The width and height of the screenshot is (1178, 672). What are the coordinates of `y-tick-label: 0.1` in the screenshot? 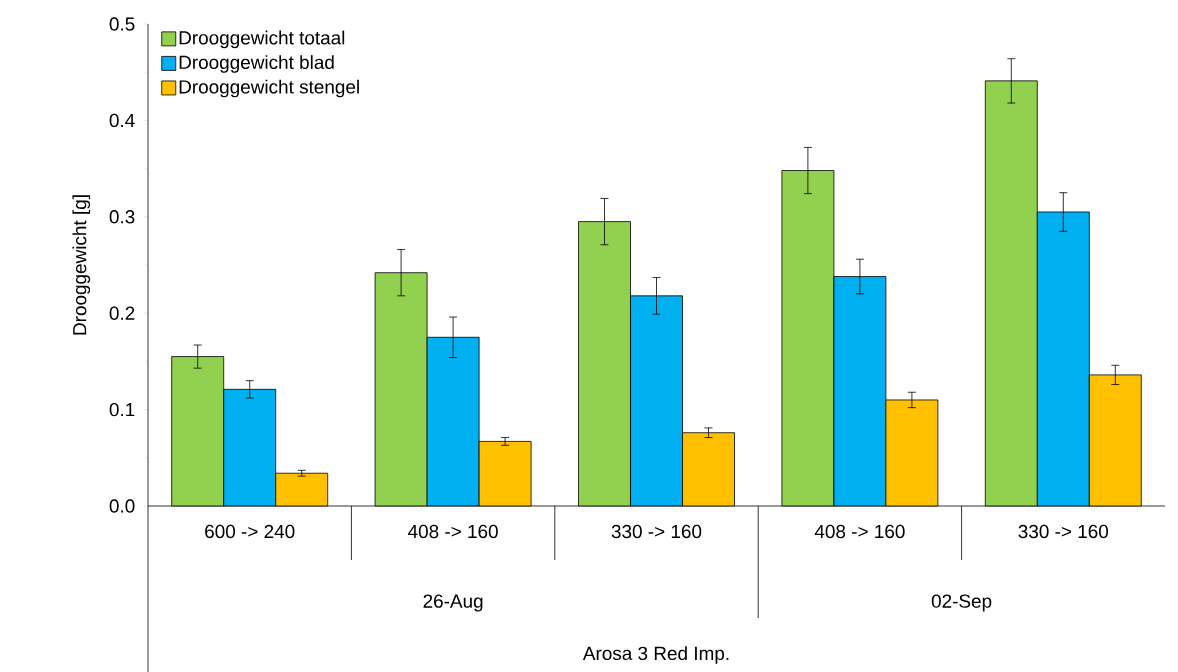 It's located at (122, 409).